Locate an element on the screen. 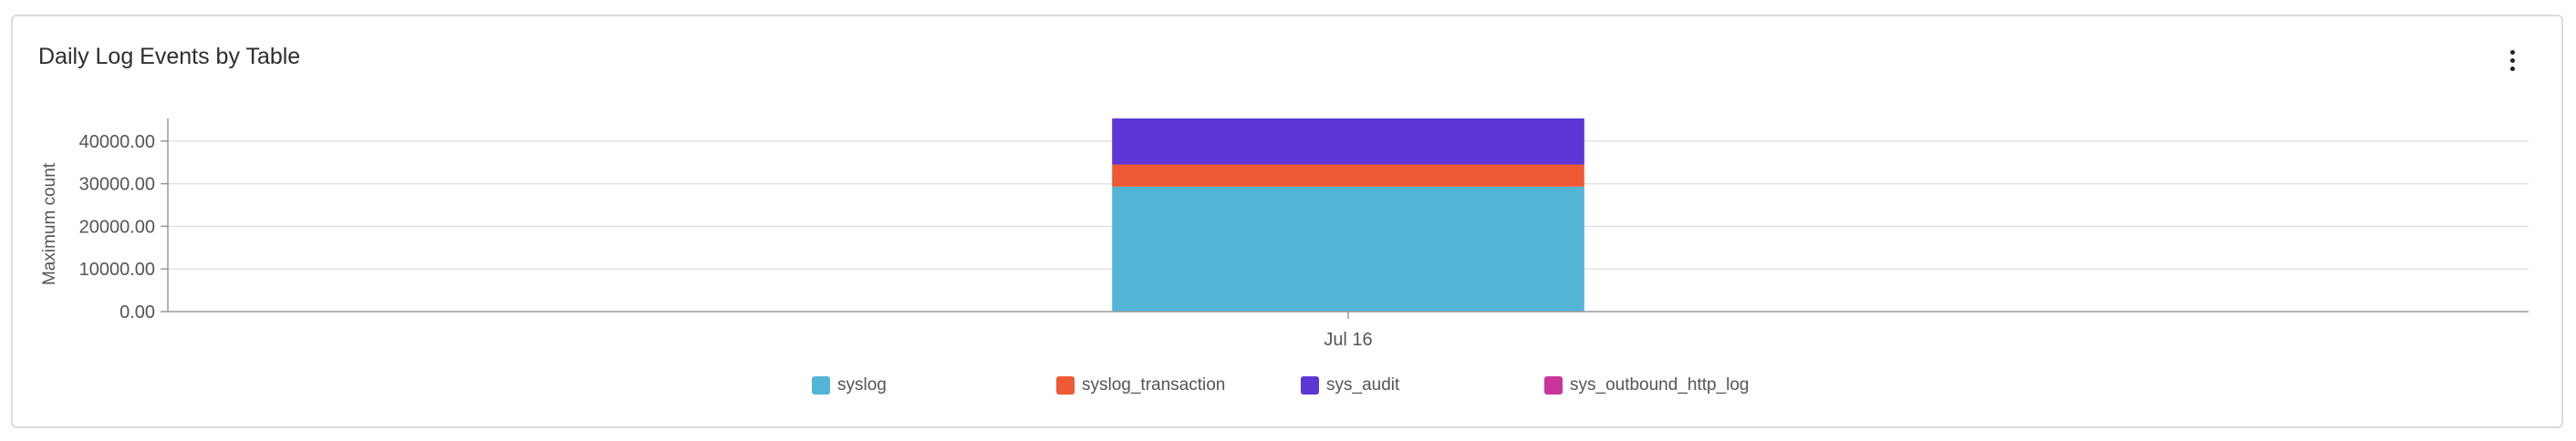  legend-item-syslog: syslog is located at coordinates (849, 385).